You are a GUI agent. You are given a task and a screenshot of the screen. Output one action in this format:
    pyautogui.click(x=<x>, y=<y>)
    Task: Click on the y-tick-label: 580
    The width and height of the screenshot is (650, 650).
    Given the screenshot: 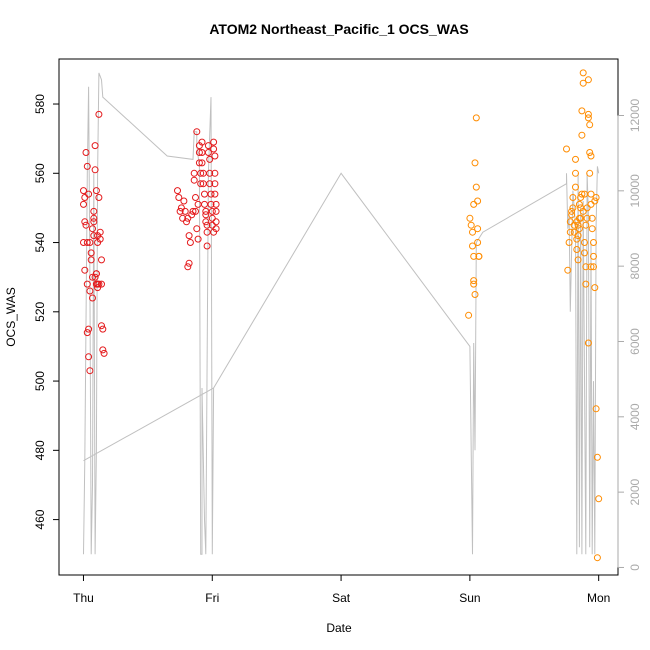 What is the action you would take?
    pyautogui.click(x=40, y=104)
    